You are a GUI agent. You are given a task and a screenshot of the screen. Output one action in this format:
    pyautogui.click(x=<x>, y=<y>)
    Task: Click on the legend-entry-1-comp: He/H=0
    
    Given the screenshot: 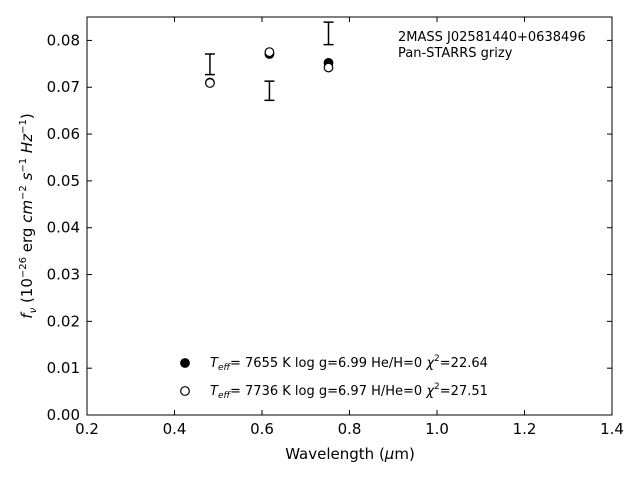 What is the action you would take?
    pyautogui.click(x=396, y=363)
    